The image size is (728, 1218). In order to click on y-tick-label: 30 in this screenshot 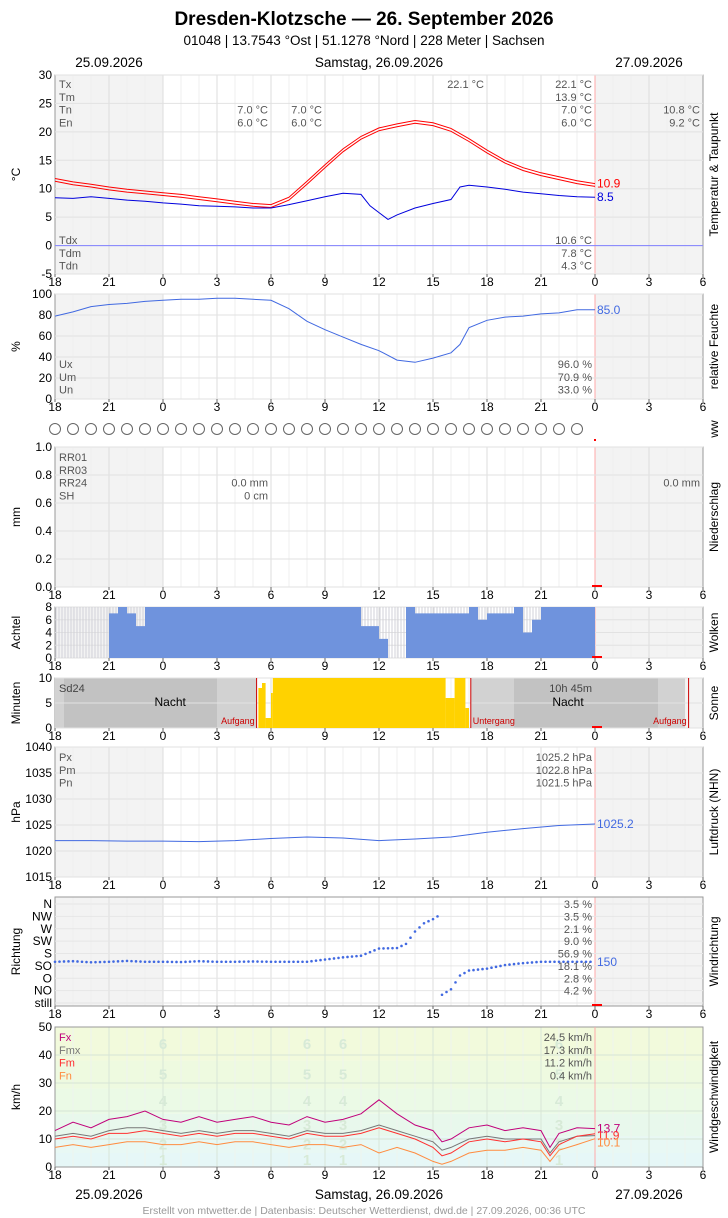, I will do `click(46, 75)`.